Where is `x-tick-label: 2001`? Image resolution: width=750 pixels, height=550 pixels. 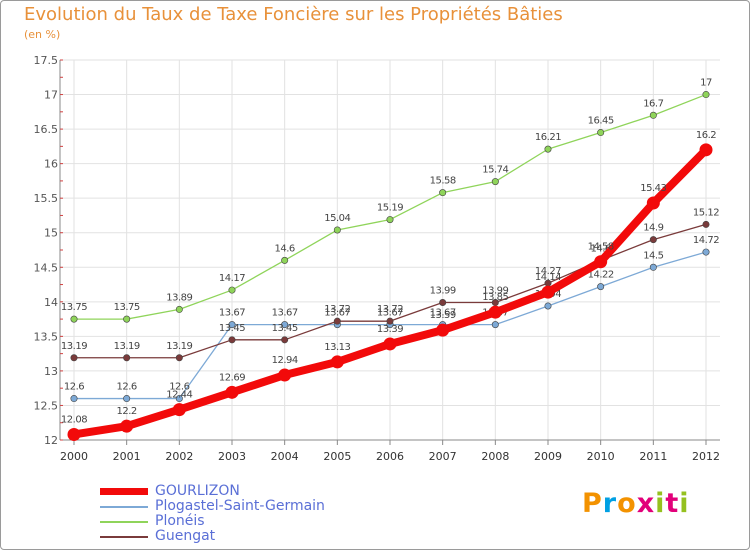
x-tick-label: 2001 is located at coordinates (127, 456).